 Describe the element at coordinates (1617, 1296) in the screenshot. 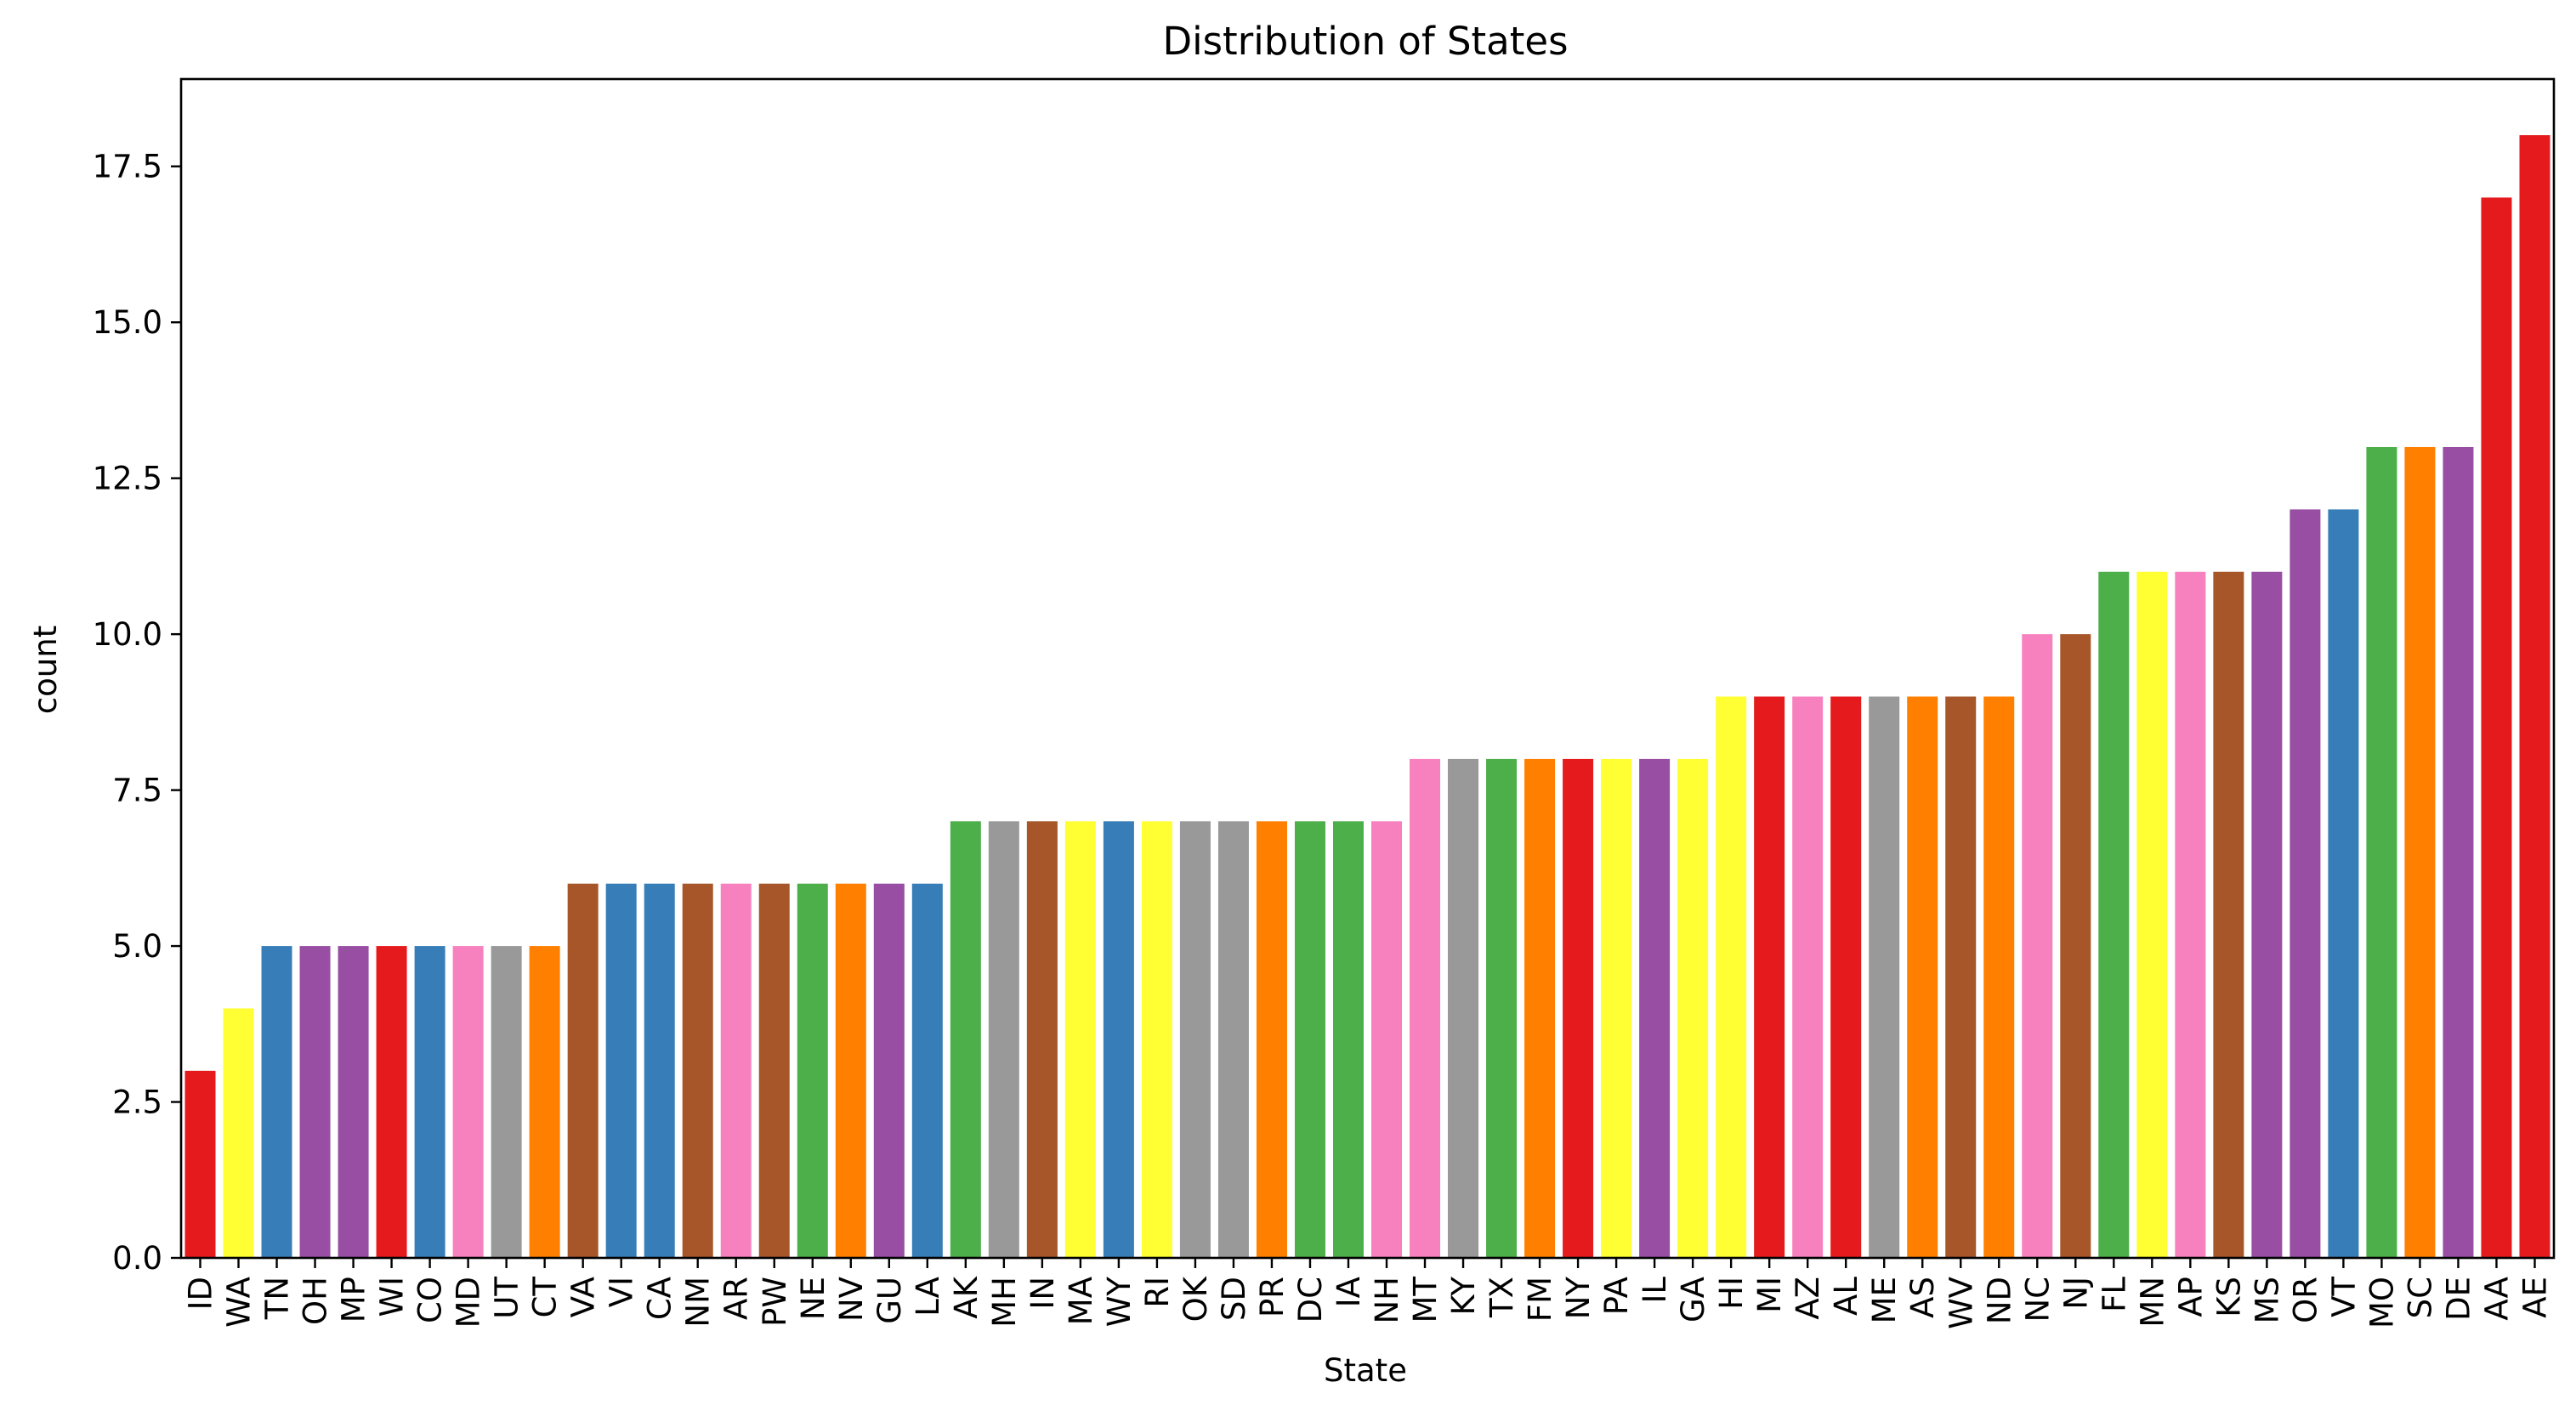

I see `x-tick-label-pa: PA` at that location.